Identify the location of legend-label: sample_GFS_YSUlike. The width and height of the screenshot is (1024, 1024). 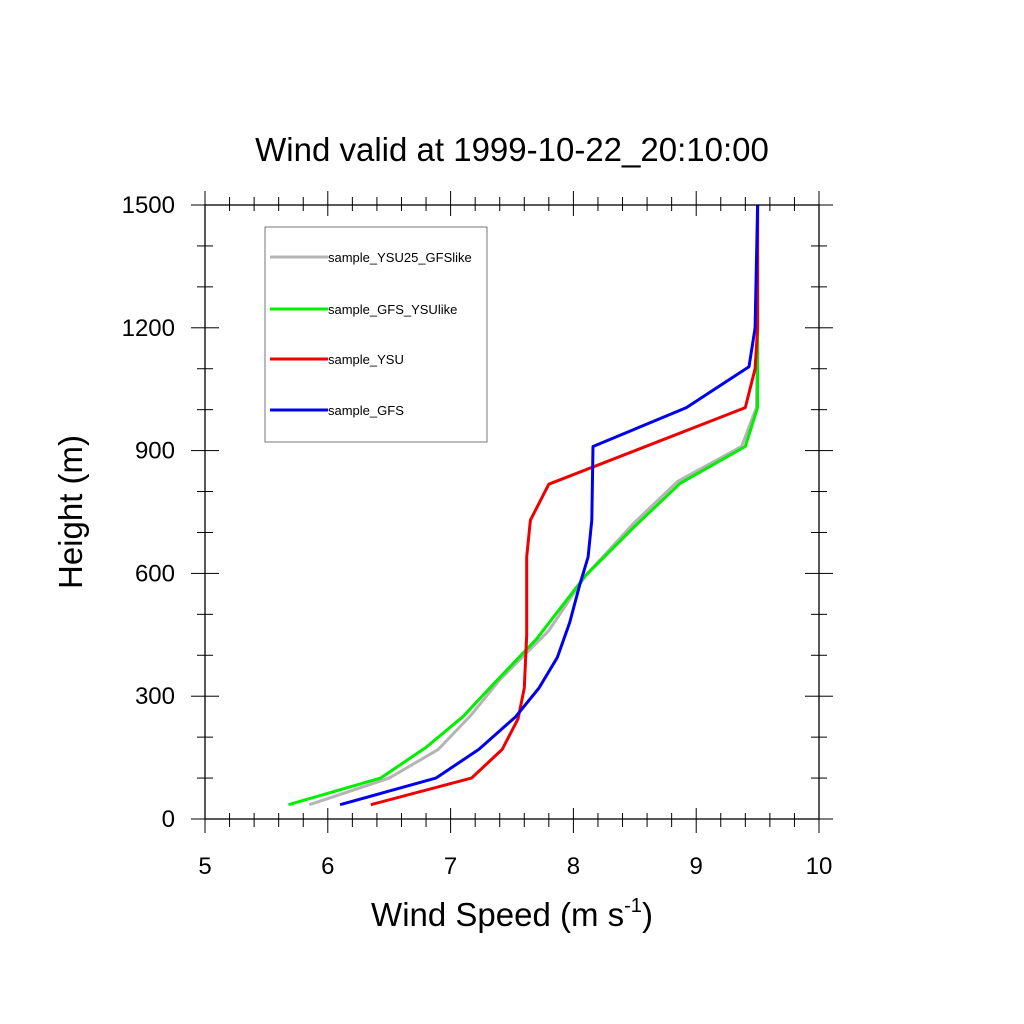
(392, 309).